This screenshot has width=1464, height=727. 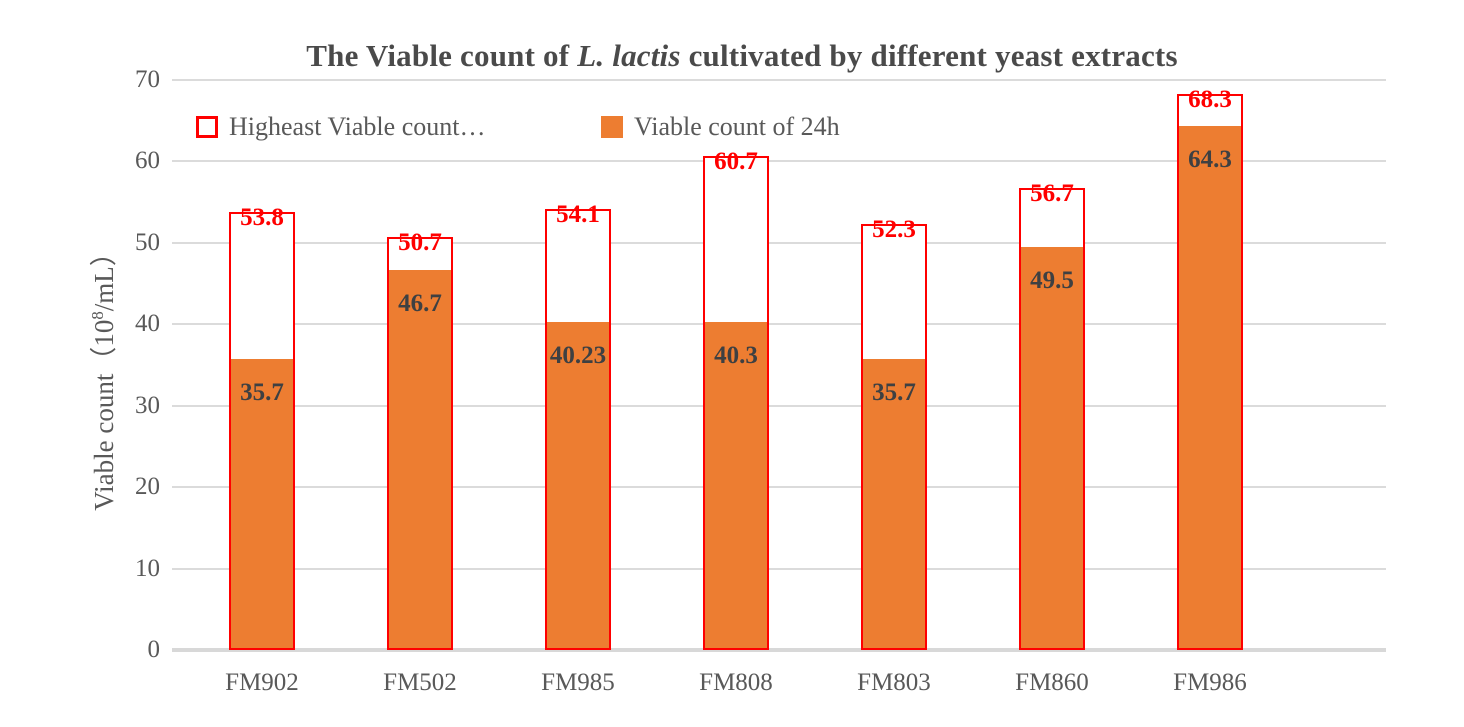 I want to click on x-tick-label-FM808: FM808, so click(x=736, y=682).